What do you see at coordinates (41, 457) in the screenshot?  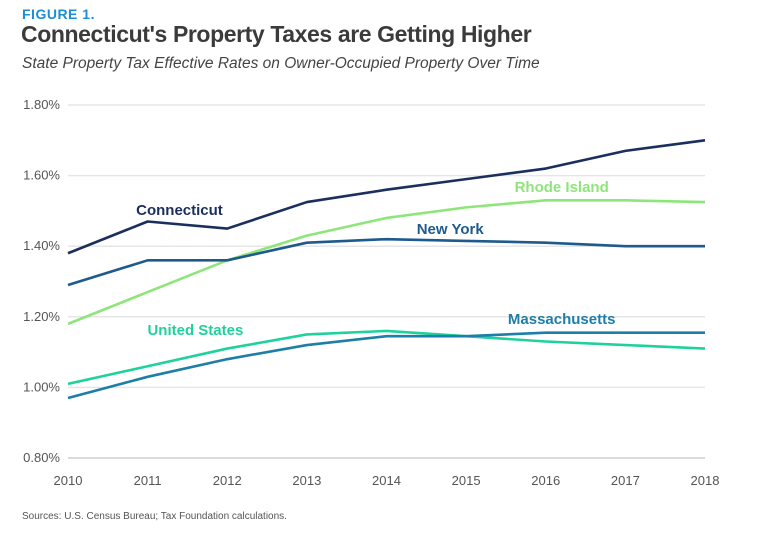 I see `y-tick-label: 0.80%` at bounding box center [41, 457].